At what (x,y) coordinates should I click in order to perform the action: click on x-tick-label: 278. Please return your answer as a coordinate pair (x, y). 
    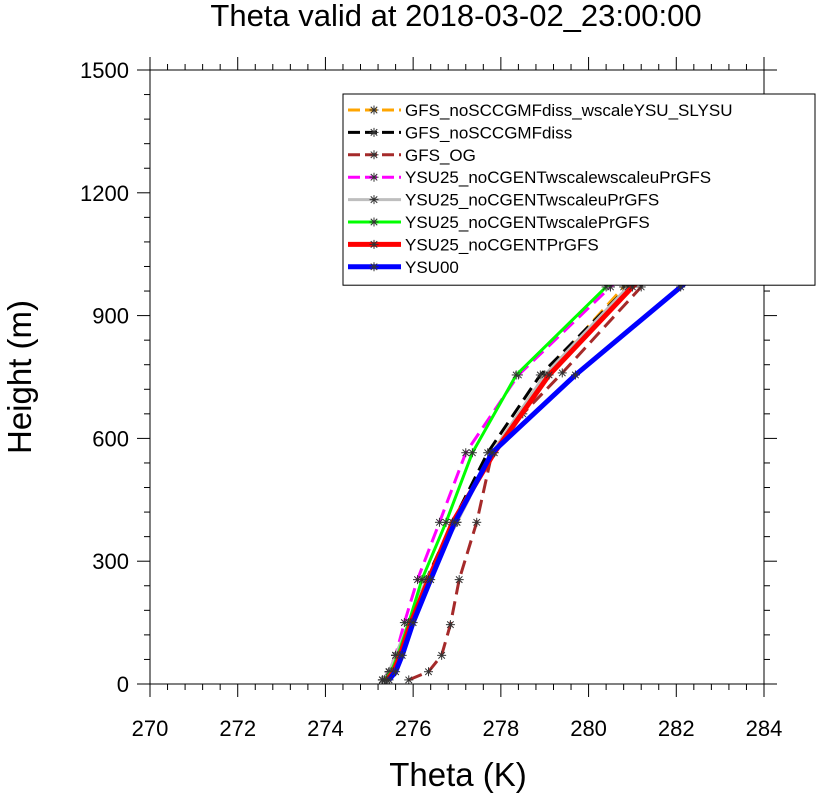
    Looking at the image, I should click on (500, 728).